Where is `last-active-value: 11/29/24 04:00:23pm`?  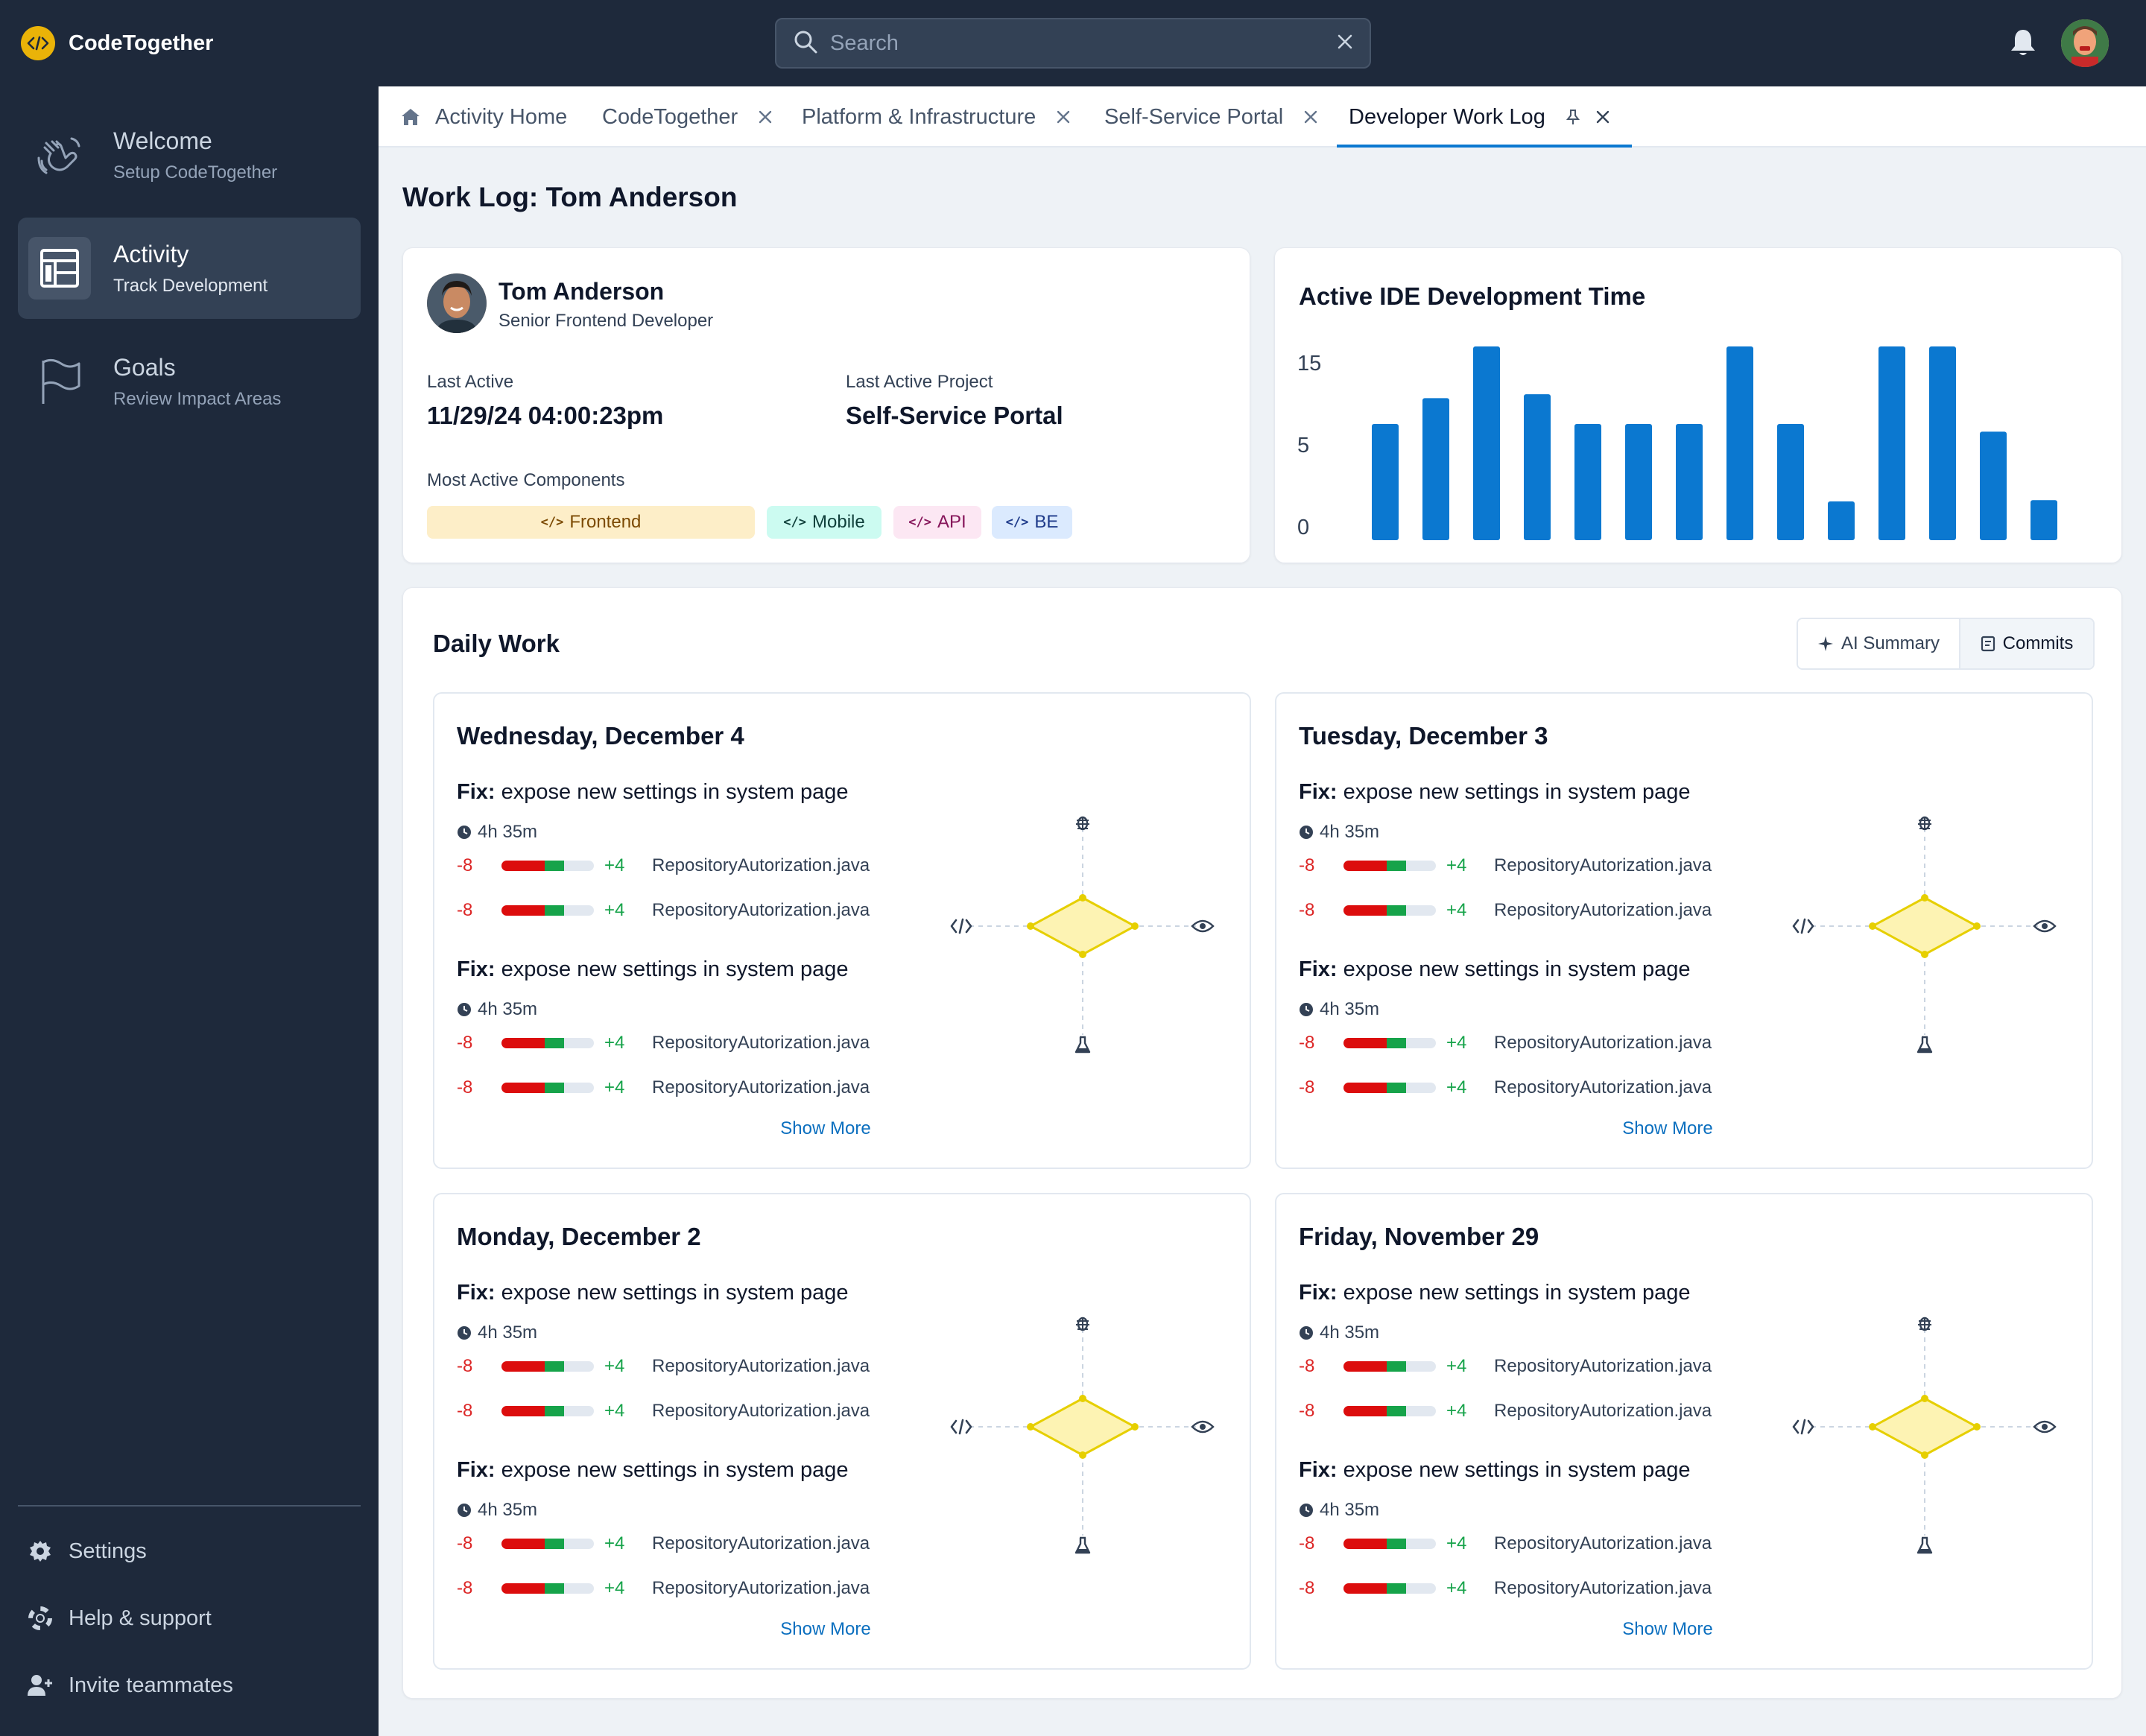
last-active-value: 11/29/24 04:00:23pm is located at coordinates (545, 415).